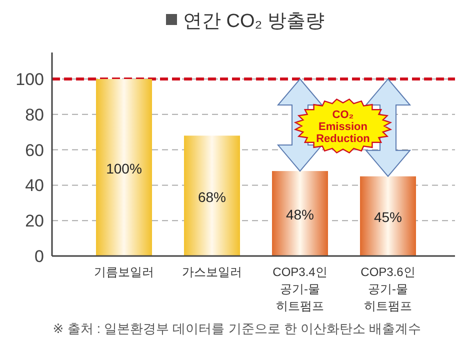  Describe the element at coordinates (34, 221) in the screenshot. I see `y-tick-label: 20` at that location.